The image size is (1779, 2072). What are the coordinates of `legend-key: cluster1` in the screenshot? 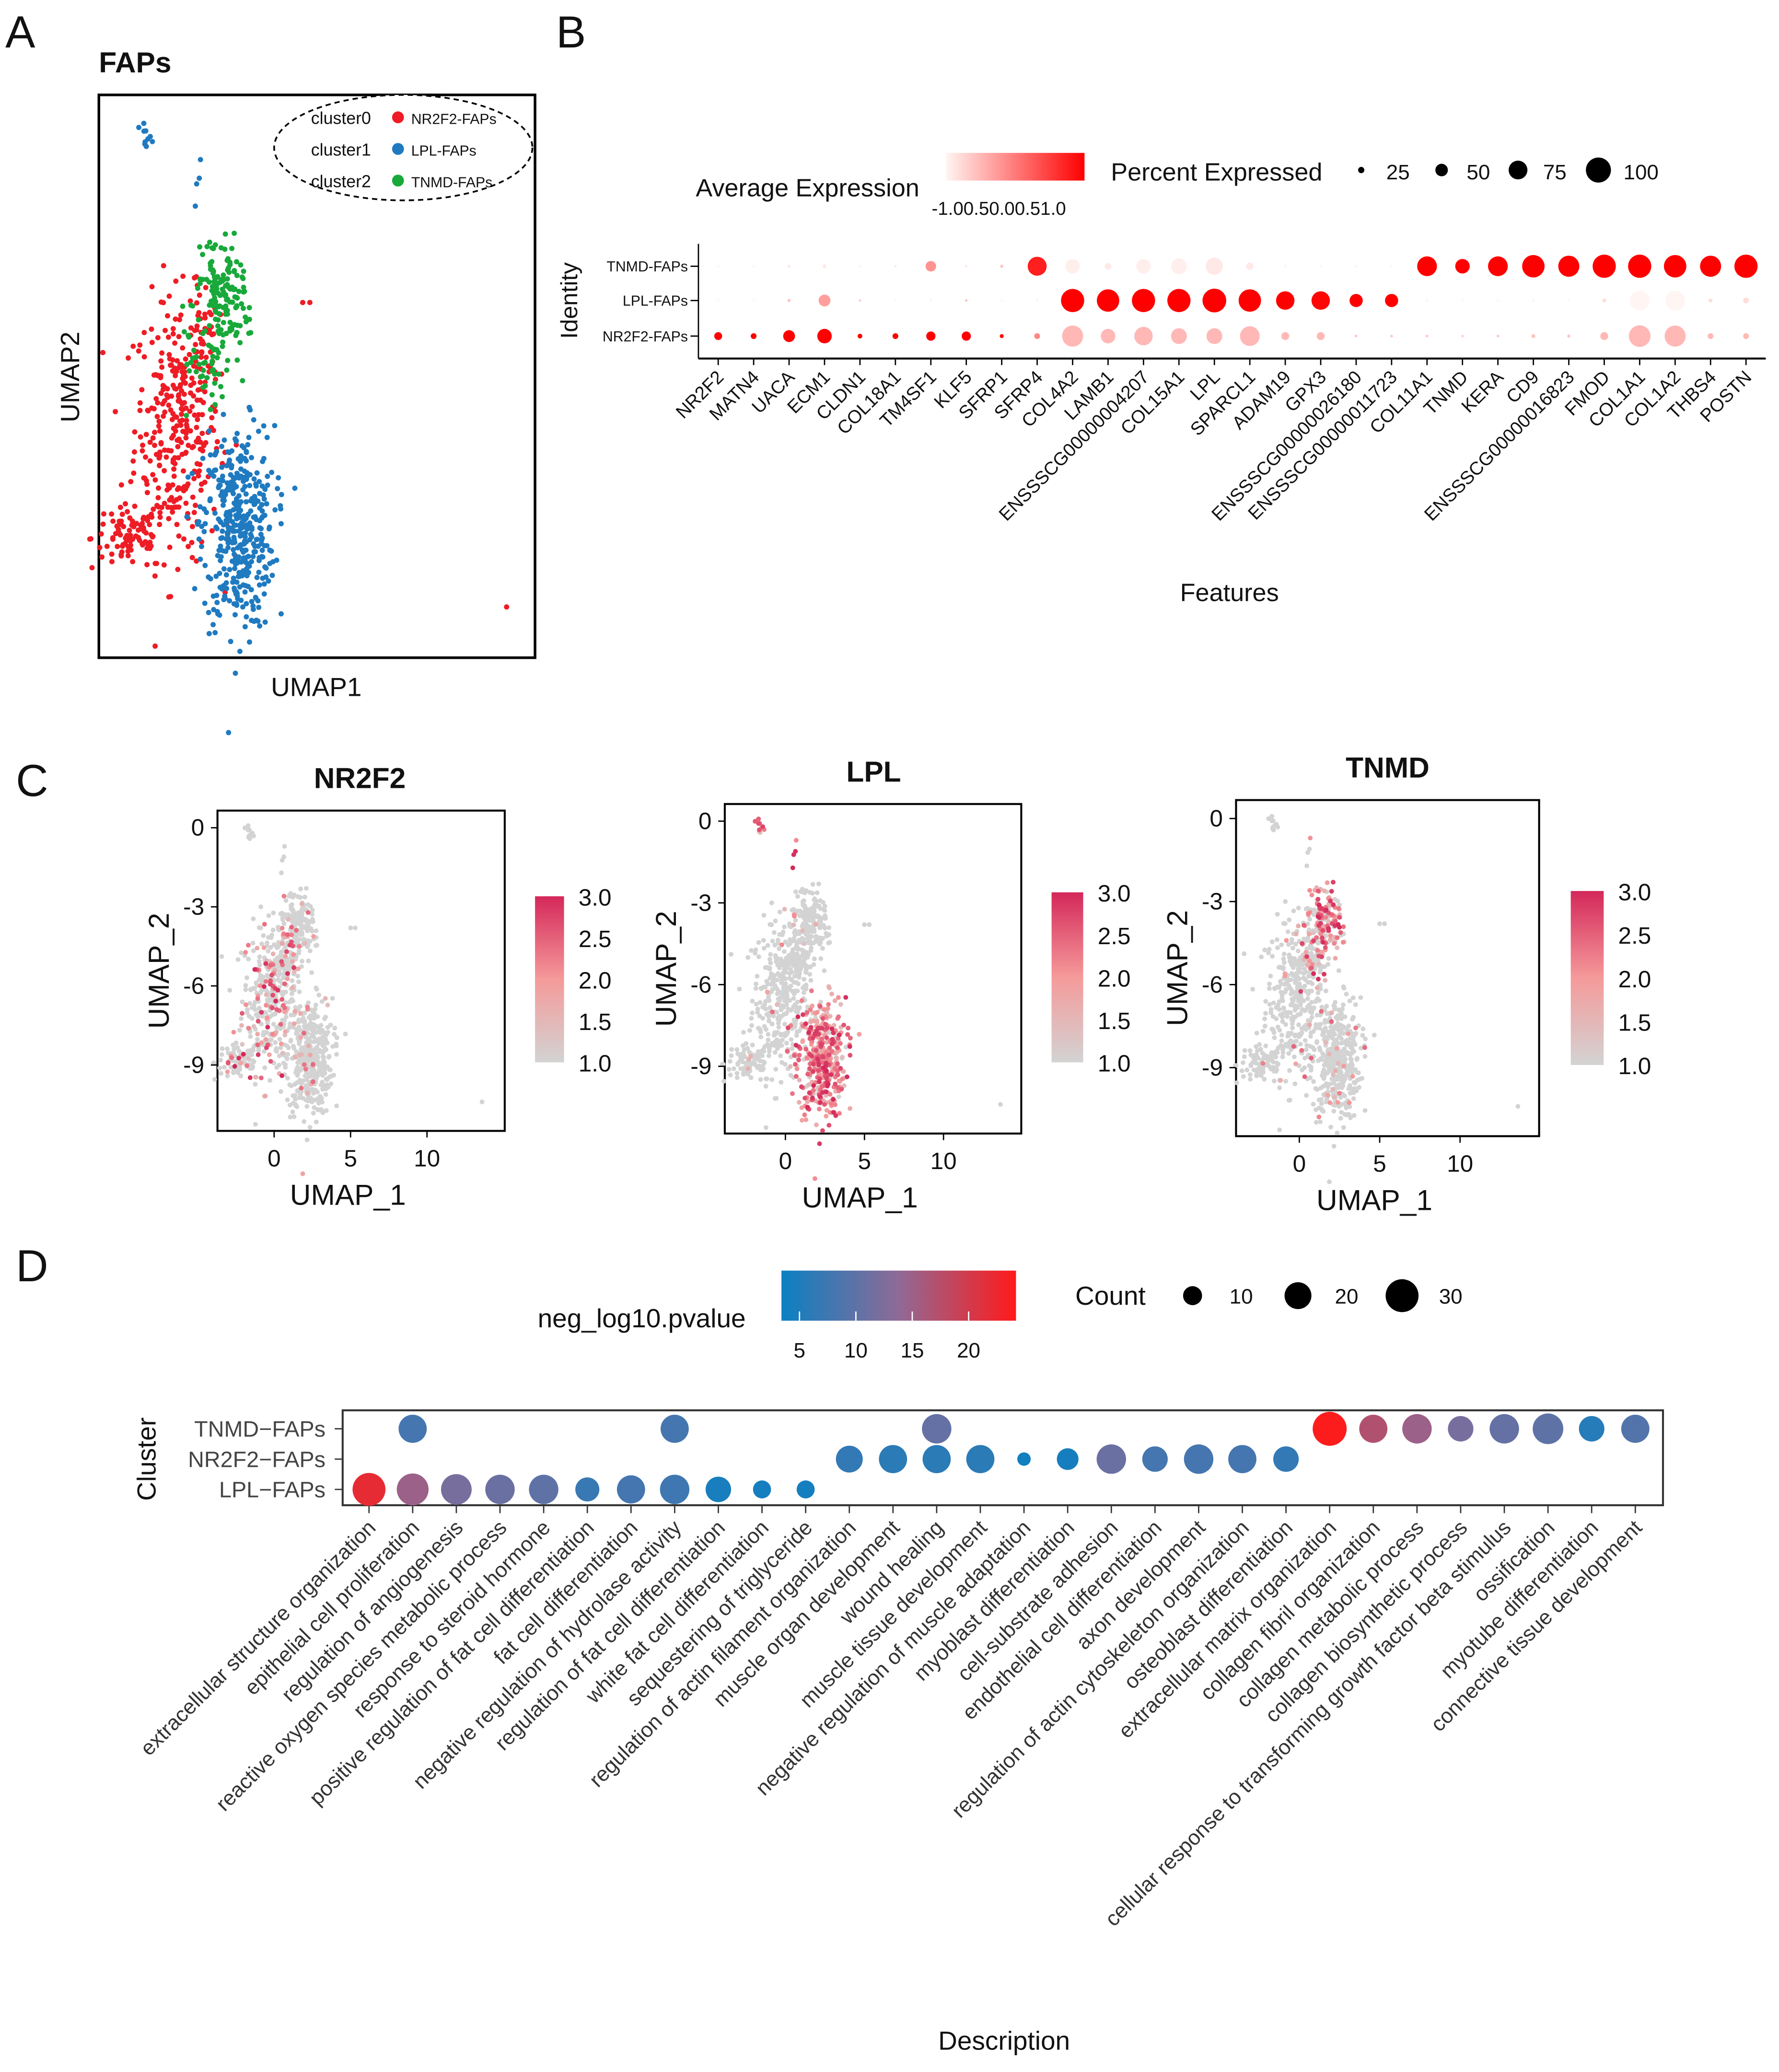 It's located at (341, 149).